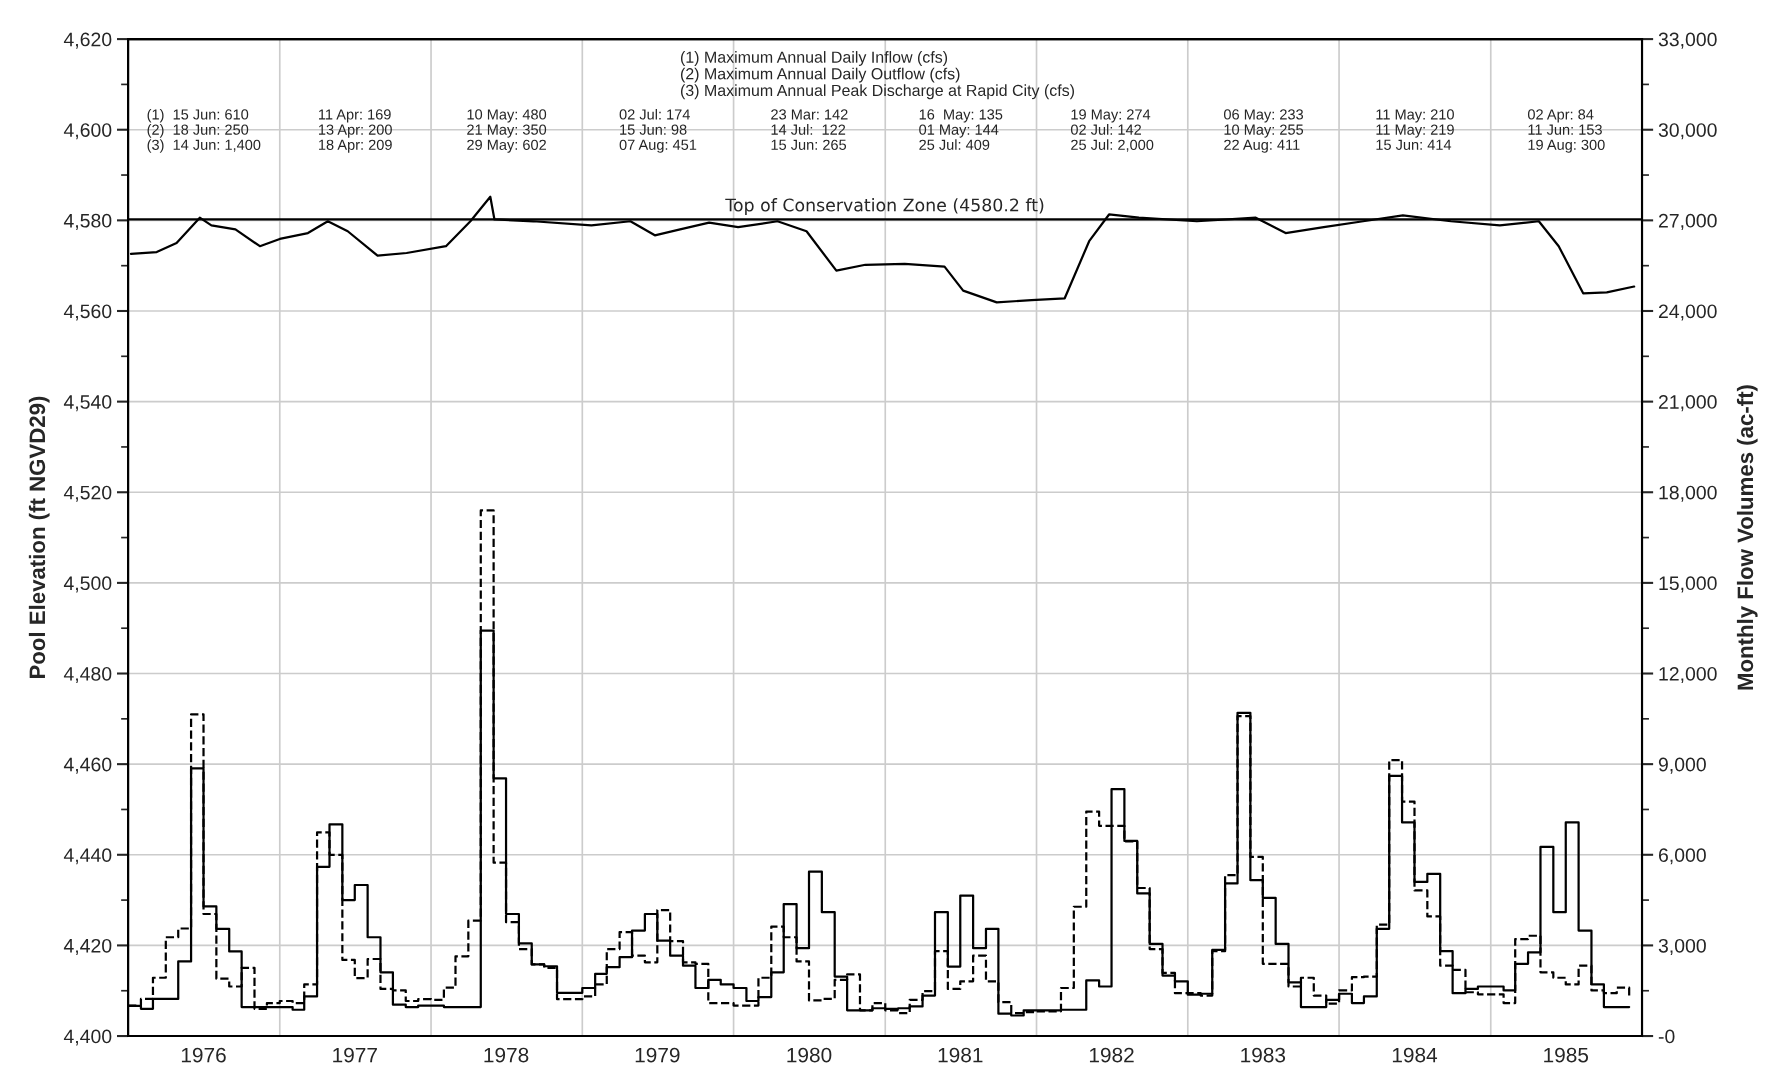  What do you see at coordinates (1688, 493) in the screenshot?
I see `y2-tick-label: 18,000` at bounding box center [1688, 493].